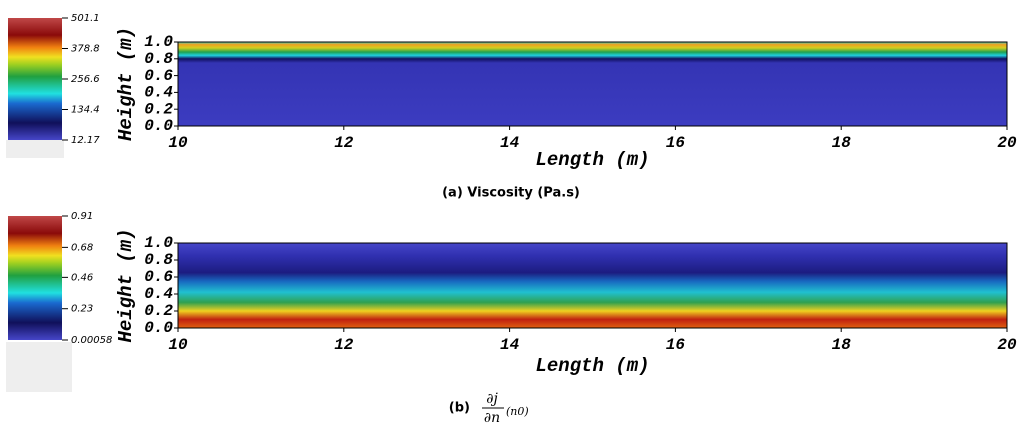 This screenshot has height=423, width=1019. I want to click on colorbar-tick-label: 0.68, so click(82, 247).